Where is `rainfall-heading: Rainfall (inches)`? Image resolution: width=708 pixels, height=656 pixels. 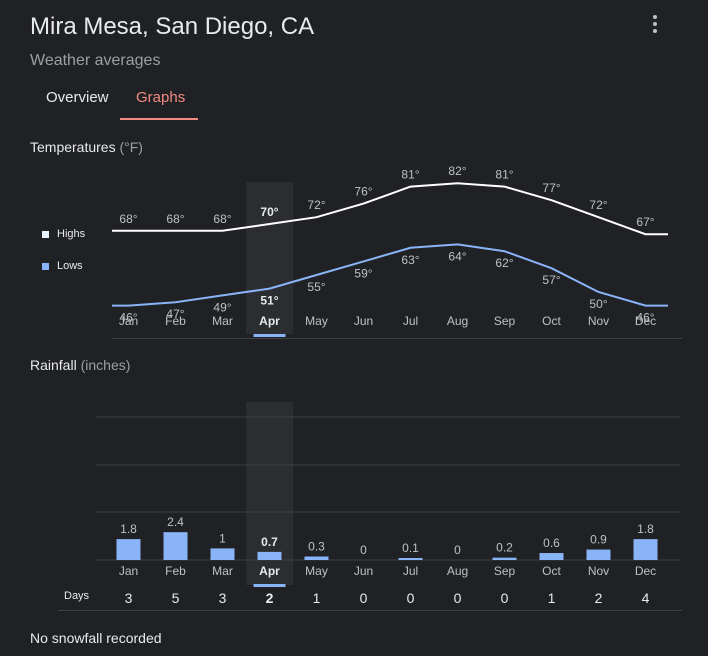
rainfall-heading: Rainfall (inches) is located at coordinates (80, 365).